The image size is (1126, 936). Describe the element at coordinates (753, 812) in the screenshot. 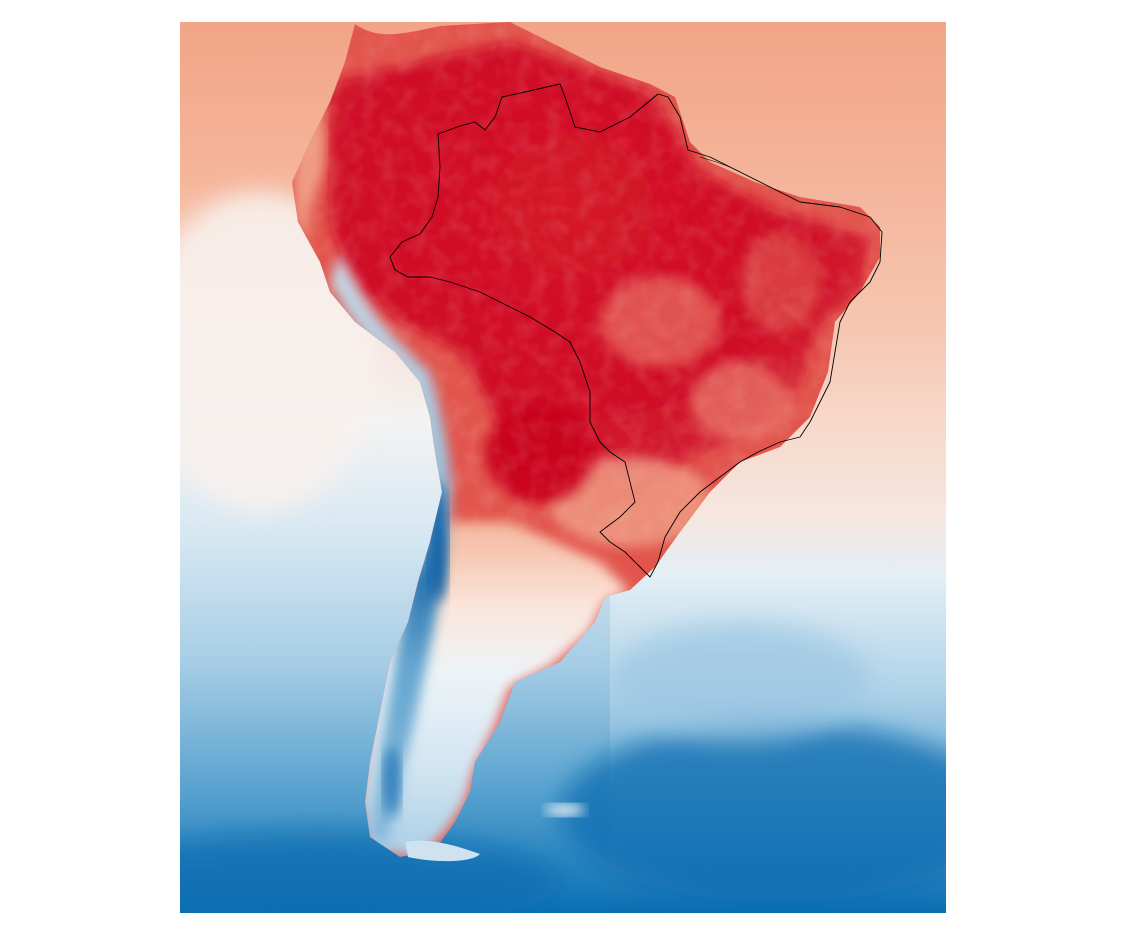

I see `south-atlantic-cold-zone` at that location.